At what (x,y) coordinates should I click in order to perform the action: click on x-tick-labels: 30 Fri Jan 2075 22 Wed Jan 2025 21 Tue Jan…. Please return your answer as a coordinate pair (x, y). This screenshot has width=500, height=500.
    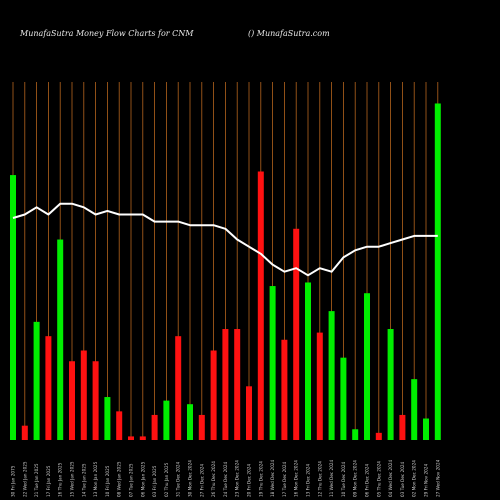
    Looking at the image, I should click on (226, 478).